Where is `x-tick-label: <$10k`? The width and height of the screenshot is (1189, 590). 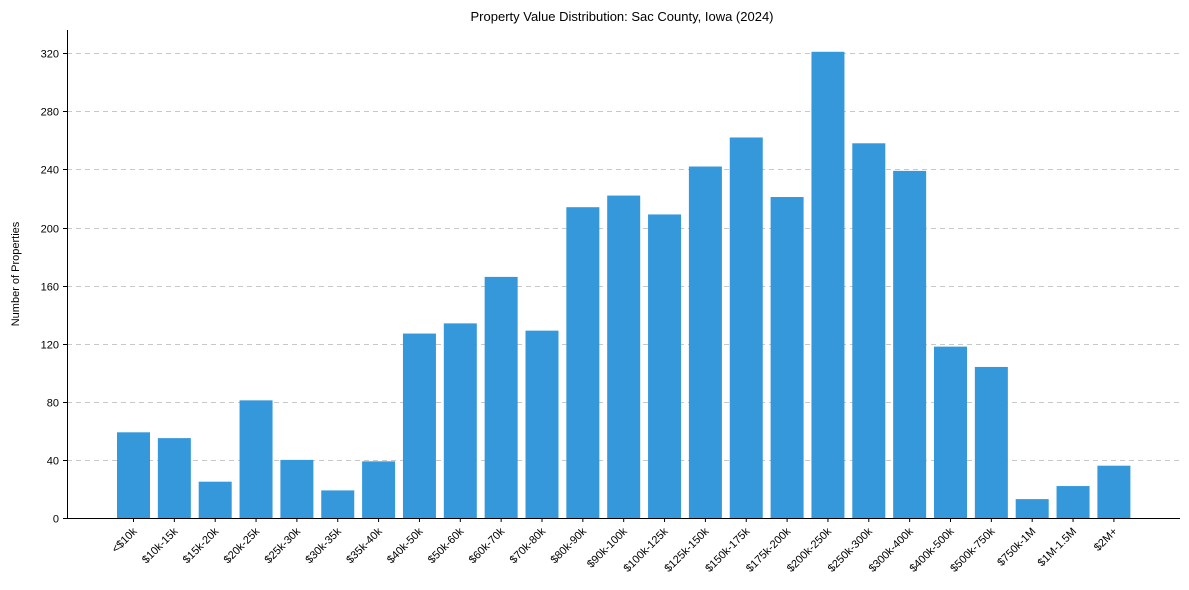
x-tick-label: <$10k is located at coordinates (125, 540).